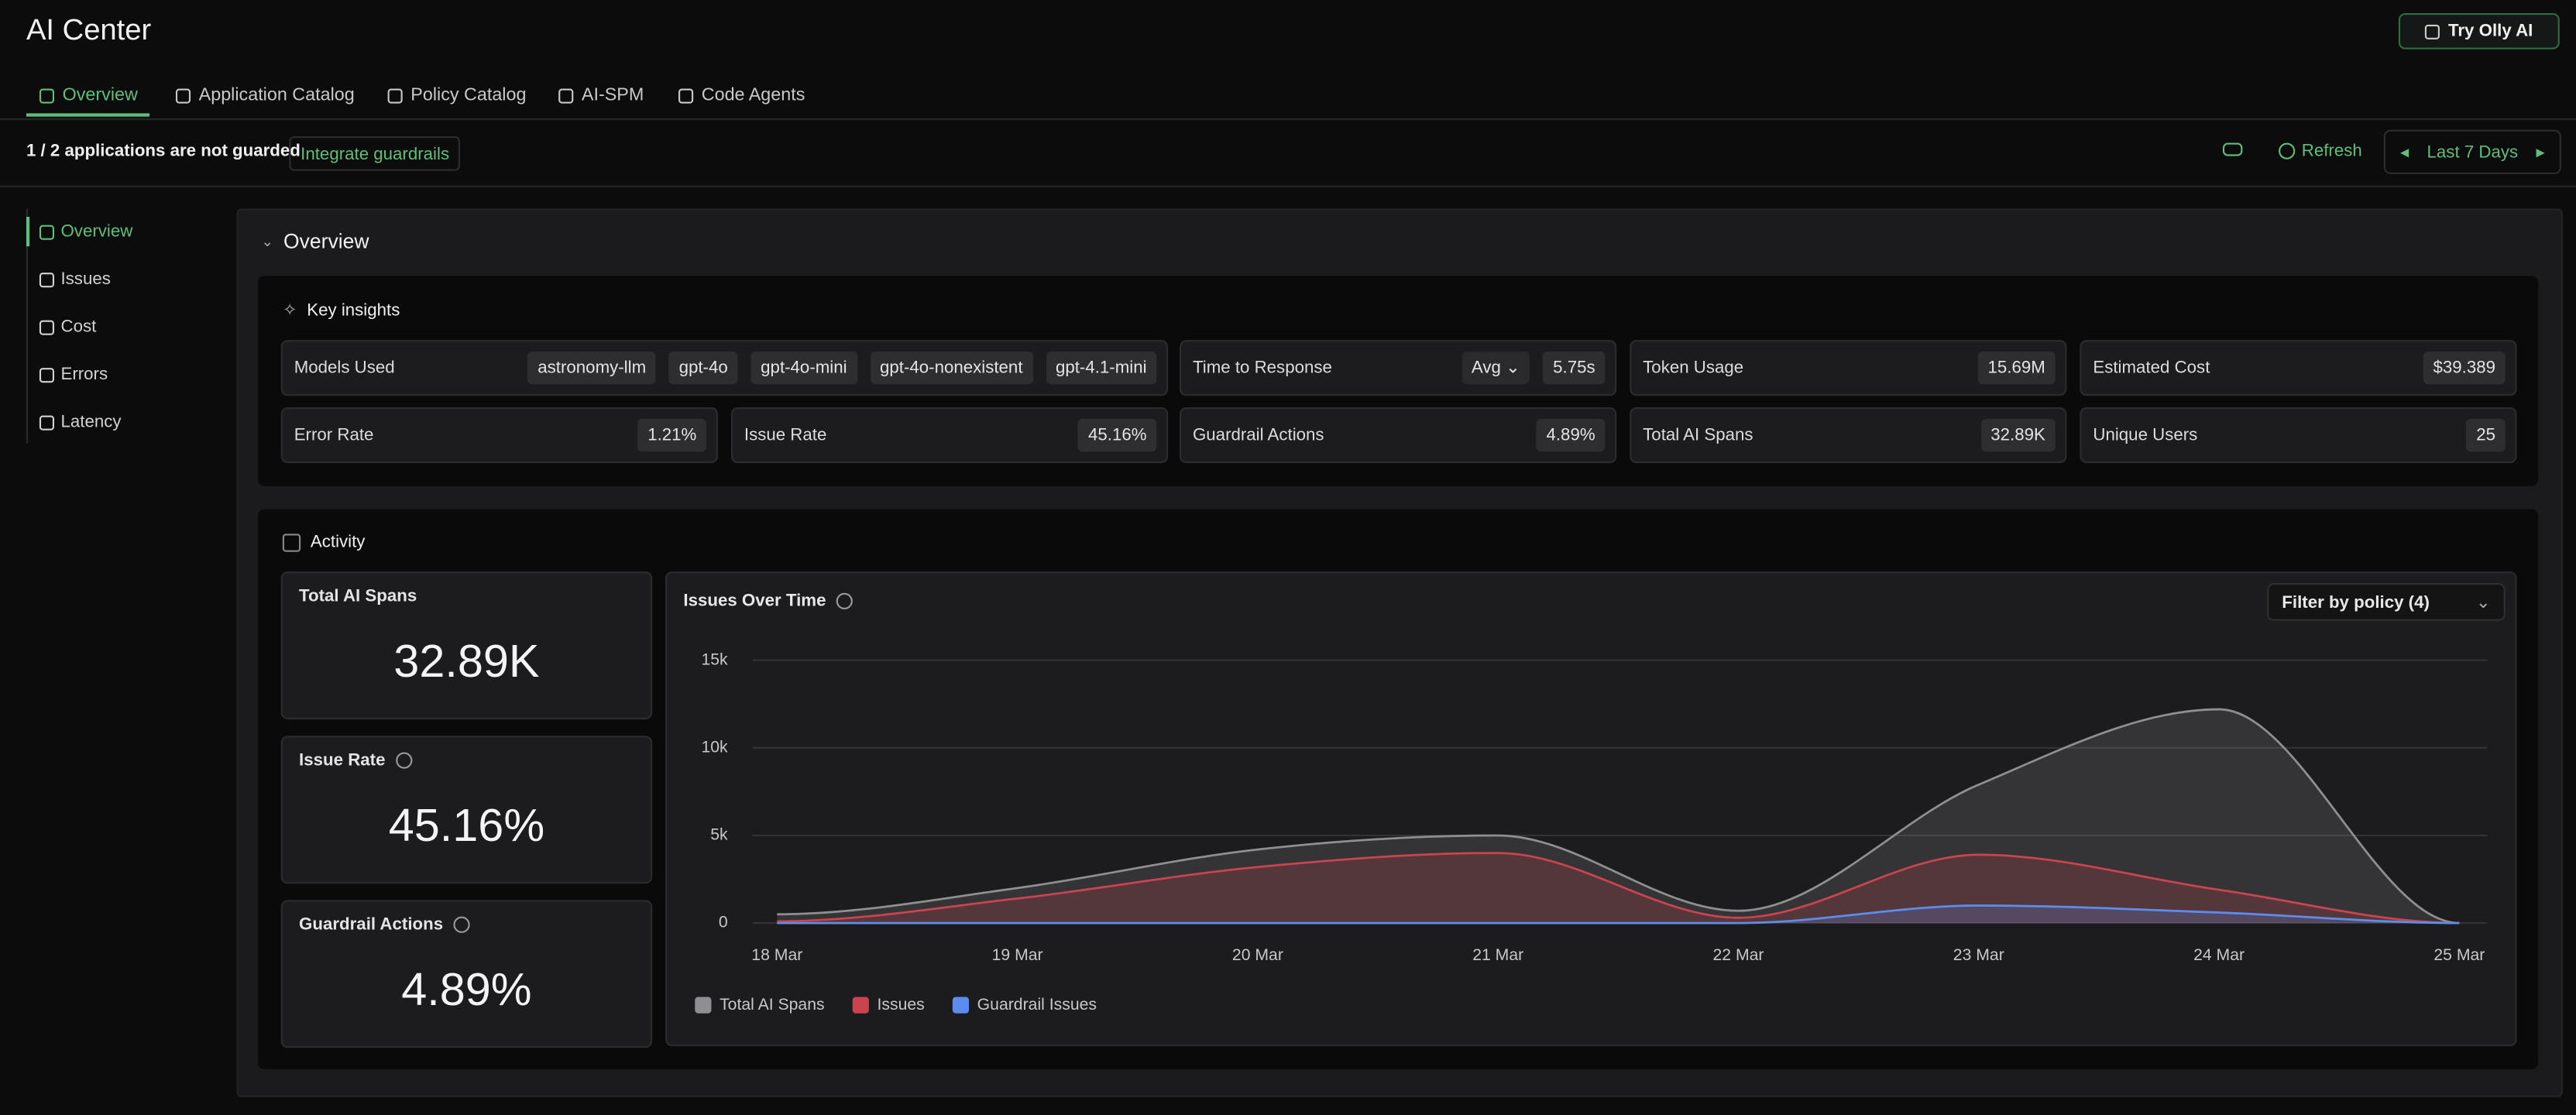 This screenshot has height=1115, width=2576. I want to click on sidebar-item: Issues, so click(75, 279).